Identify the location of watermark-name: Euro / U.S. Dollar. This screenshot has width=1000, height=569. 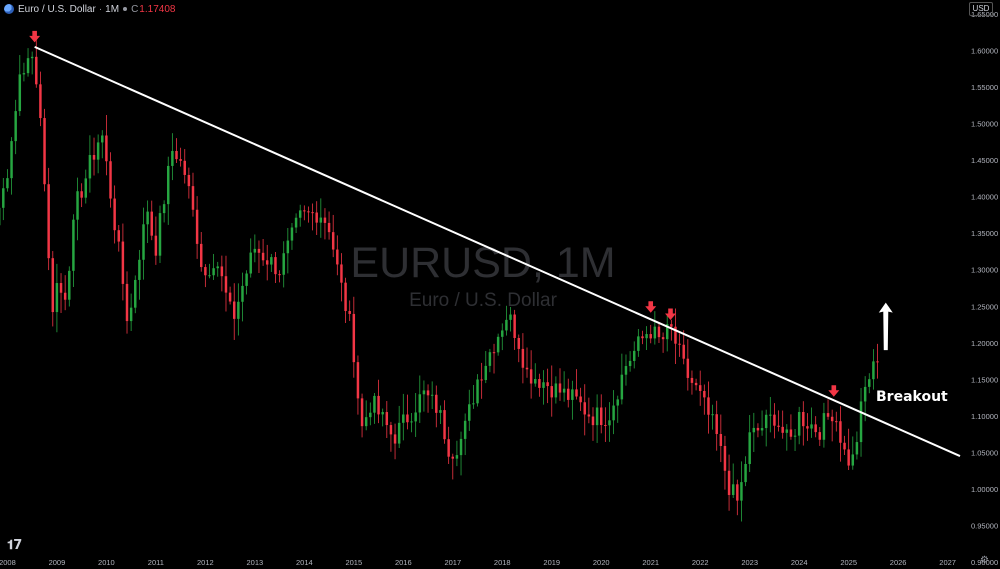
(483, 300).